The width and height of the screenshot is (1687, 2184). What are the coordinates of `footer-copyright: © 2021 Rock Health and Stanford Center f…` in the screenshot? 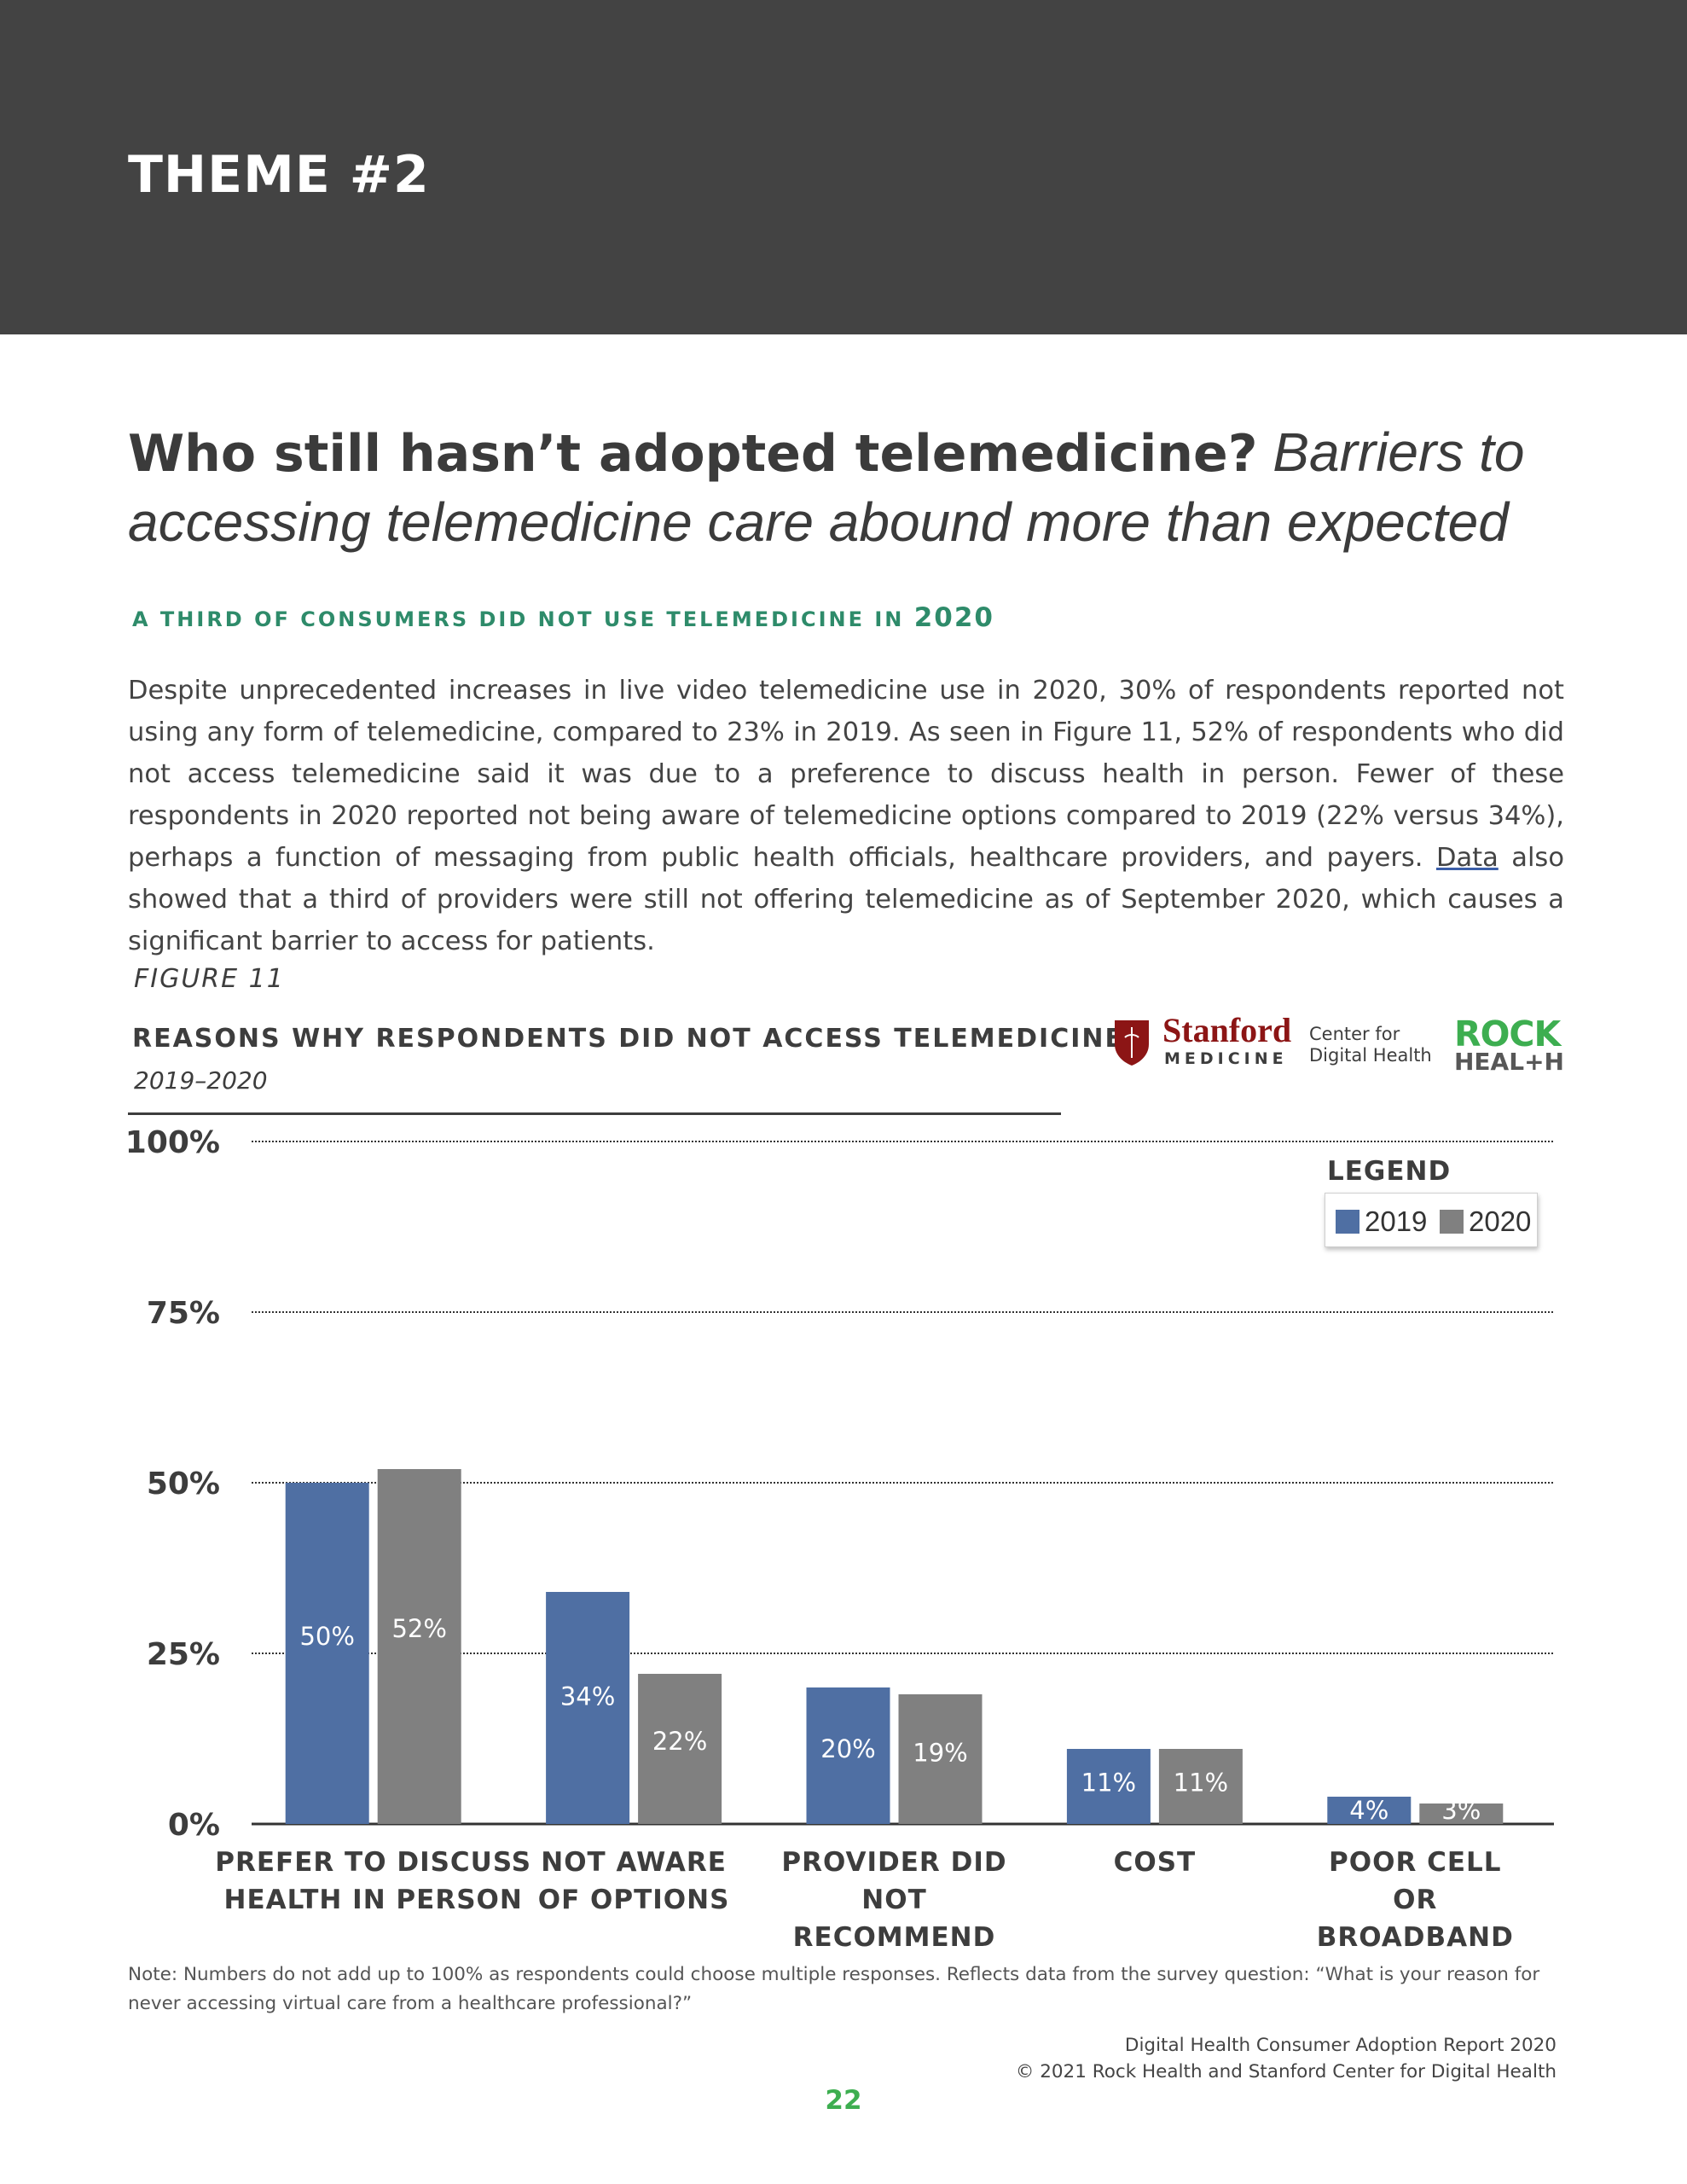 It's located at (1286, 2071).